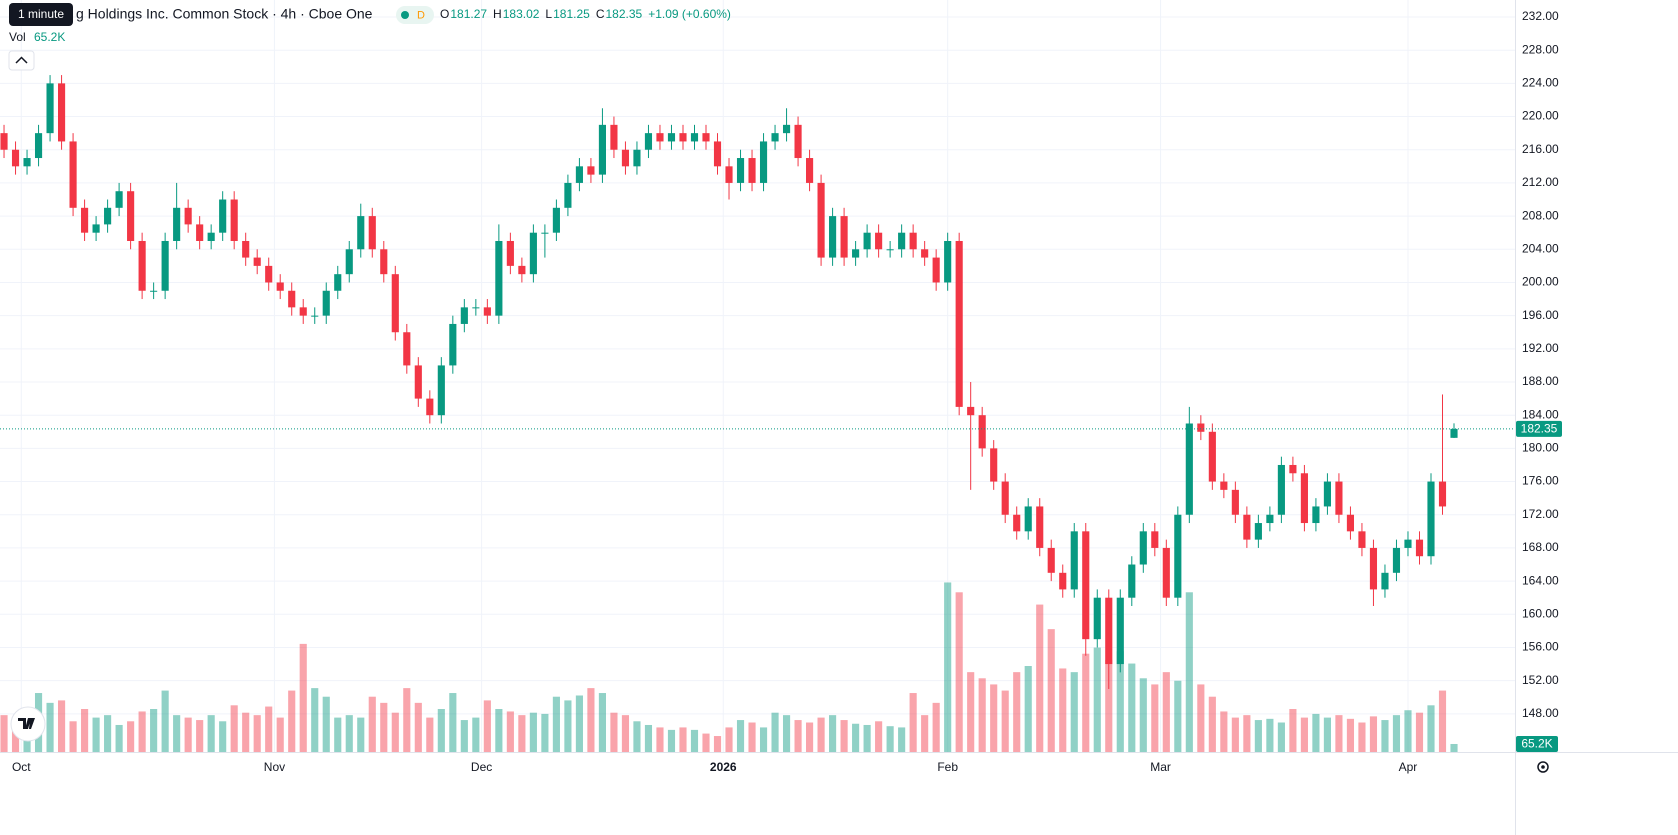 This screenshot has height=835, width=1678. Describe the element at coordinates (1408, 767) in the screenshot. I see `x-tick-label: Apr` at that location.